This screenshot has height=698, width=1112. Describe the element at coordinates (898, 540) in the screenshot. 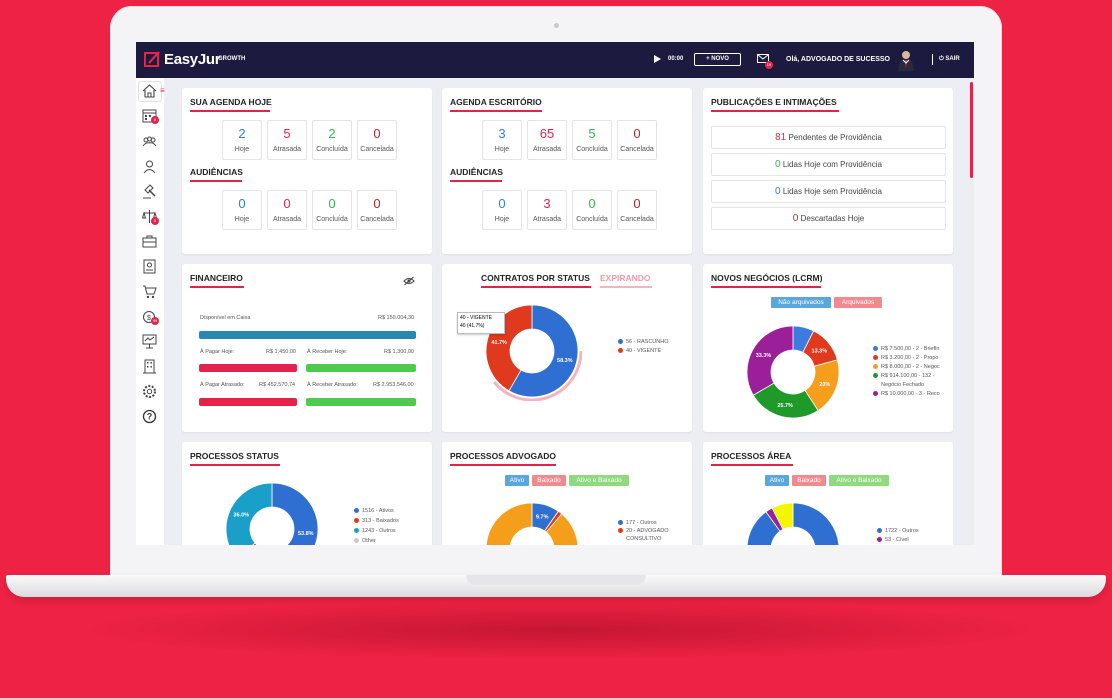

I see `legend-item: 53 - Cível` at that location.